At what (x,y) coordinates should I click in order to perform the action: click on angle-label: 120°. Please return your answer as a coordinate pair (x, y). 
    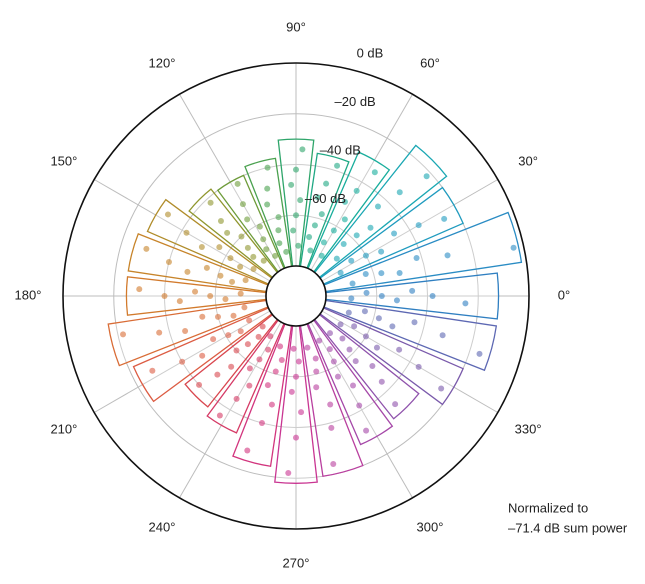
    Looking at the image, I should click on (162, 62).